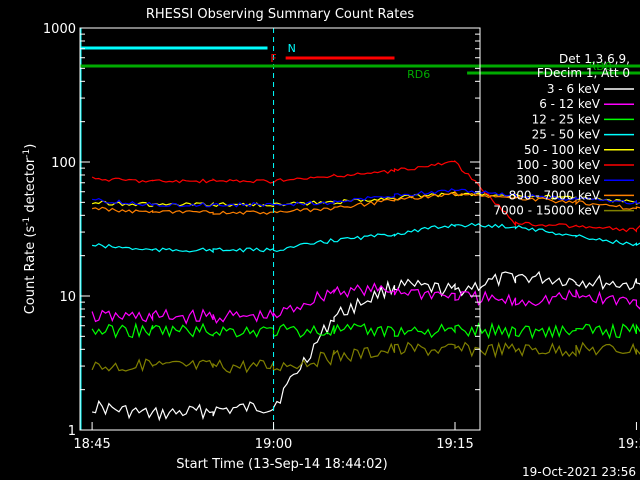 Image resolution: width=640 pixels, height=480 pixels. What do you see at coordinates (63, 163) in the screenshot?
I see `y-tick-label: 100` at bounding box center [63, 163].